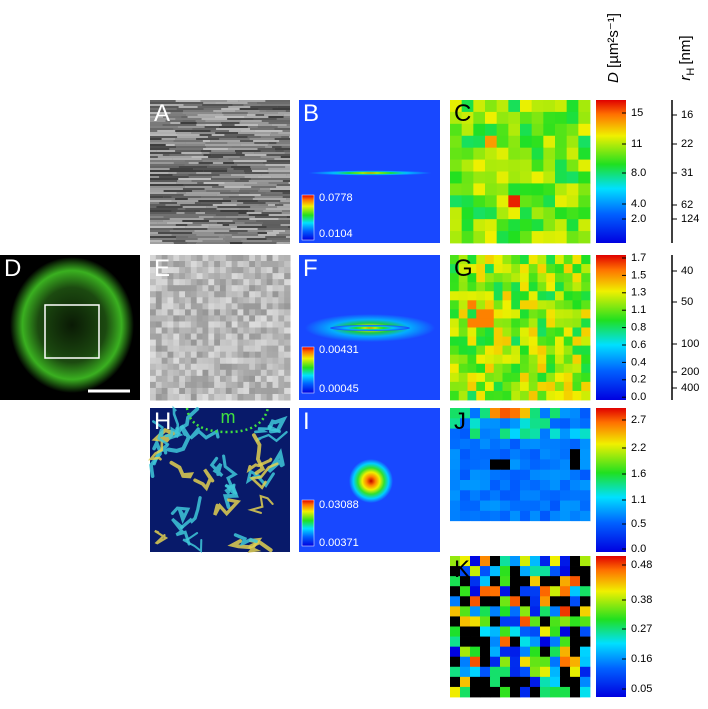 This screenshot has height=709, width=708. Describe the element at coordinates (638, 380) in the screenshot. I see `scale-label: 0.2` at that location.